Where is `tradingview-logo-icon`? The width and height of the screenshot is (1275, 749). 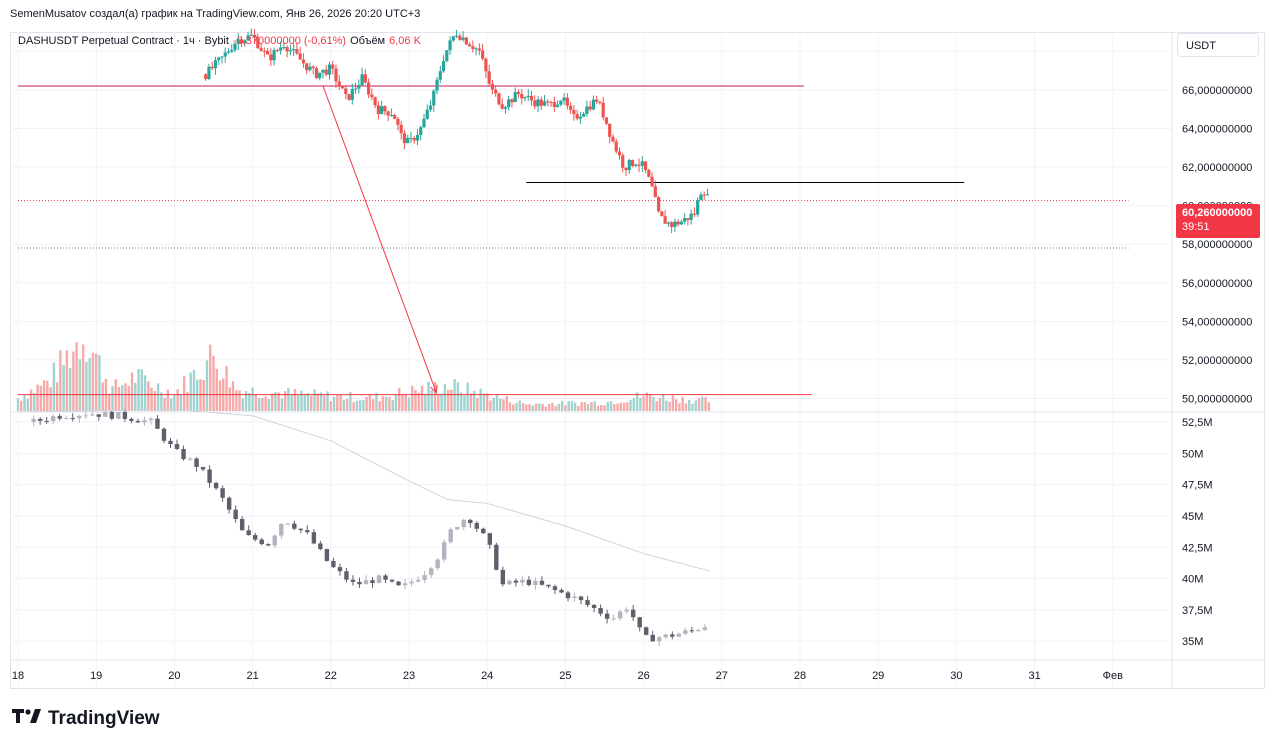 tradingview-logo-icon is located at coordinates (27, 719).